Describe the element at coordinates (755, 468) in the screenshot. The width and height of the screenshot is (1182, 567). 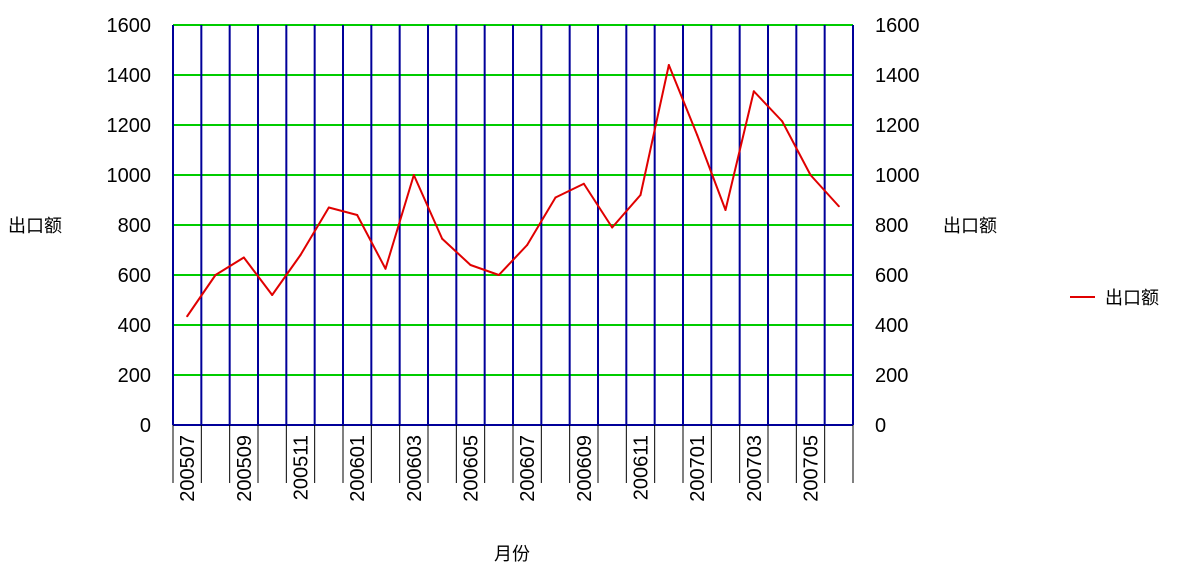
I see `x-tick-label: 200703` at that location.